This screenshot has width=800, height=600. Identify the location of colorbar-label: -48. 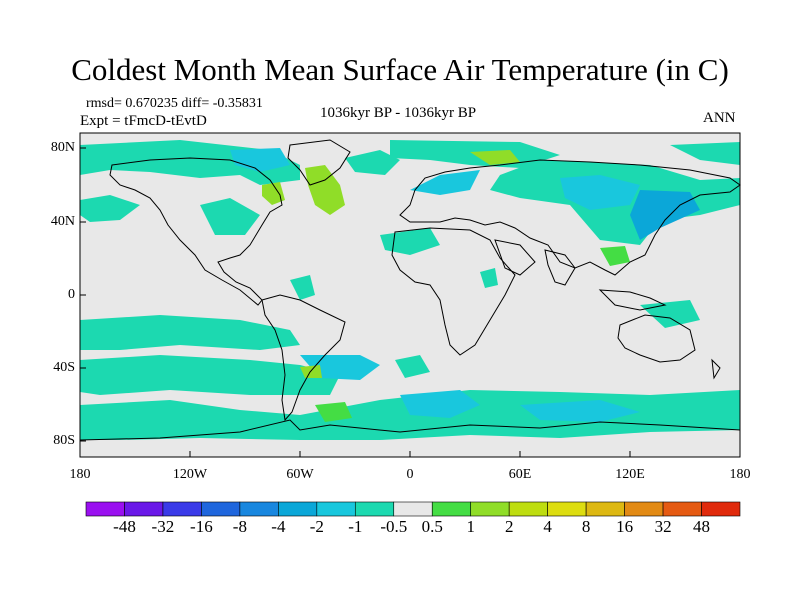
(124, 526).